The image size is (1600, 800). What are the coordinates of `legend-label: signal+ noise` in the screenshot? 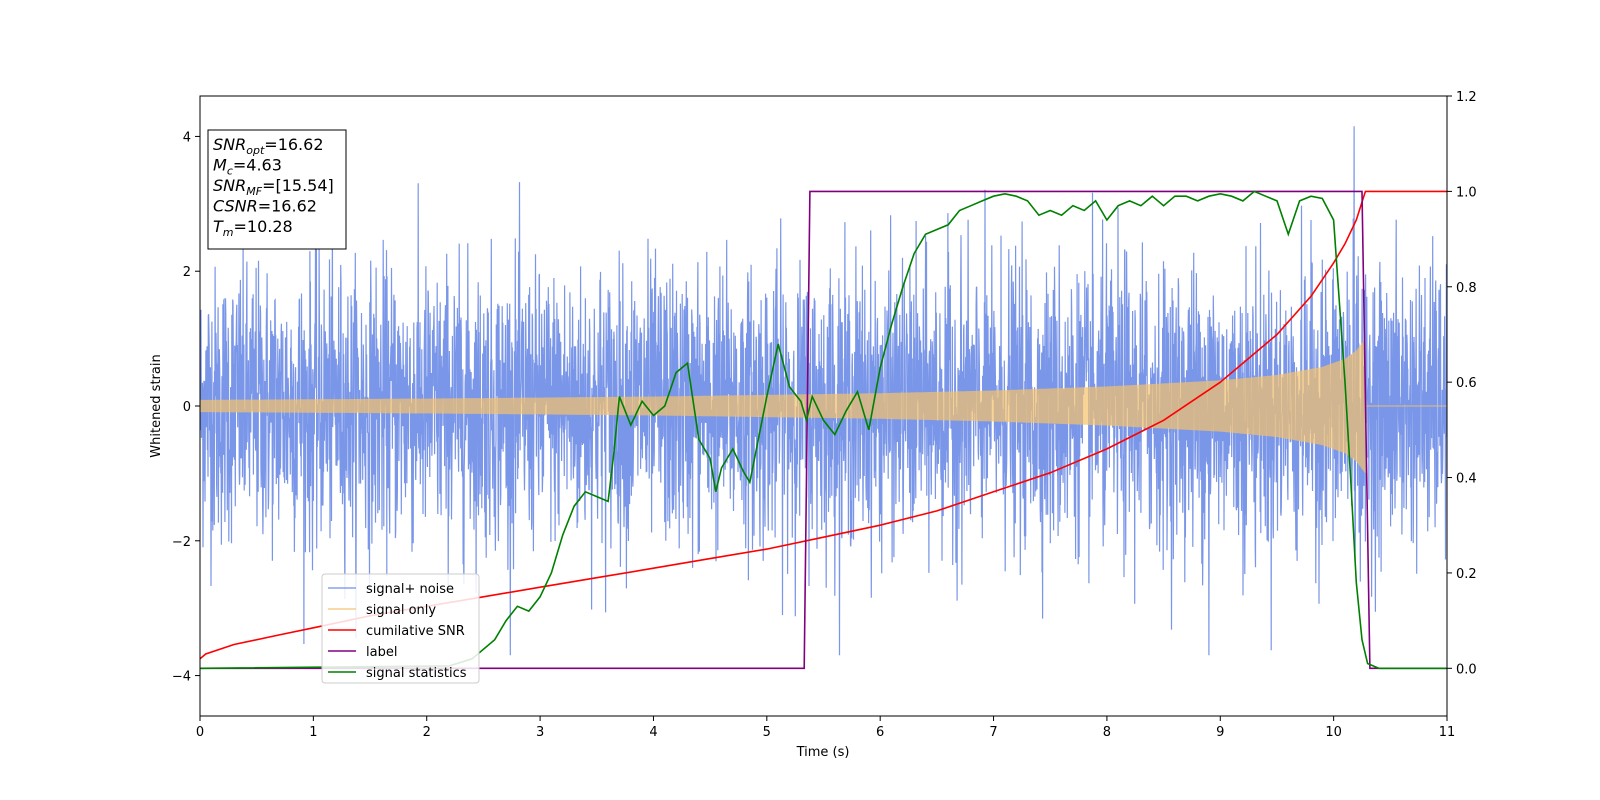 It's located at (410, 589).